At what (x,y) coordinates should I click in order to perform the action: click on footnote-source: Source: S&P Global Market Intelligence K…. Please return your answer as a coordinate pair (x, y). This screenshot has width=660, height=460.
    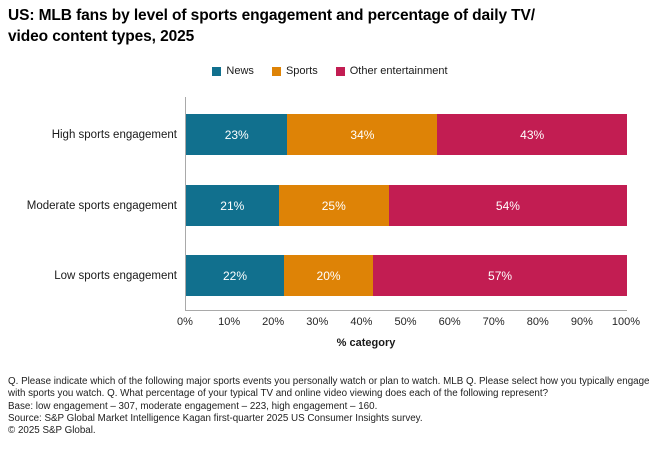
    Looking at the image, I should click on (215, 418).